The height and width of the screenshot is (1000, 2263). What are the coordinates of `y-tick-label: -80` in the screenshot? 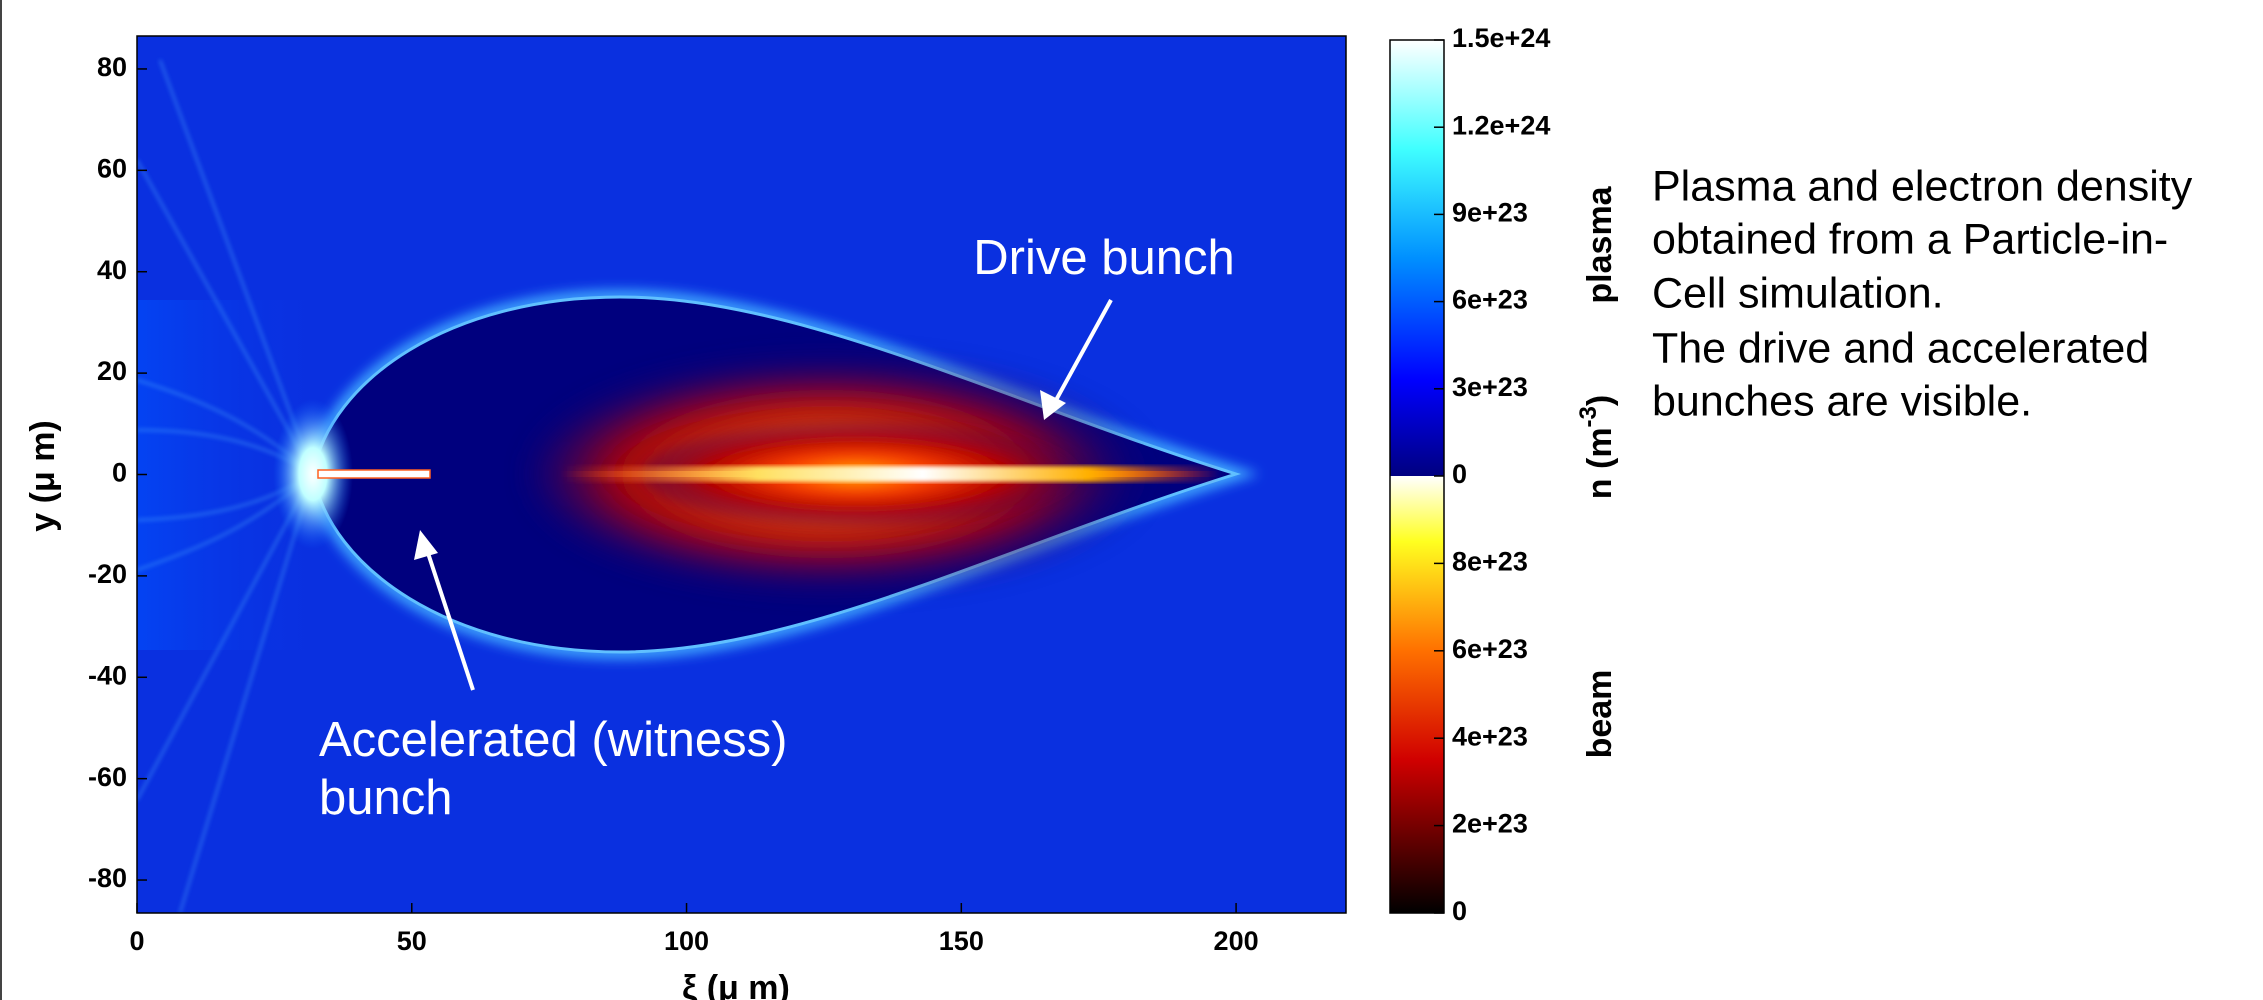 It's located at (107, 878).